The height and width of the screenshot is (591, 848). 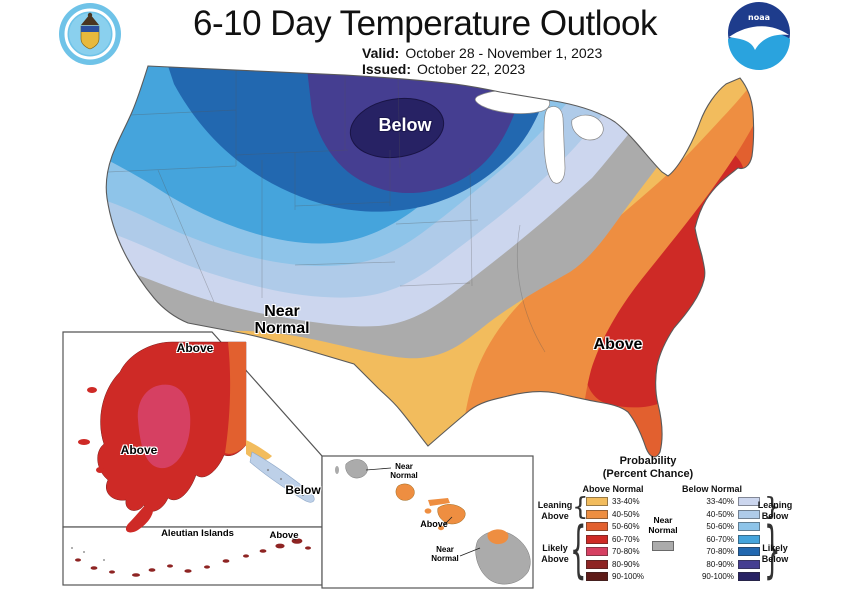 What do you see at coordinates (139, 450) in the screenshot?
I see `alaska-above-southwest-label: Above` at bounding box center [139, 450].